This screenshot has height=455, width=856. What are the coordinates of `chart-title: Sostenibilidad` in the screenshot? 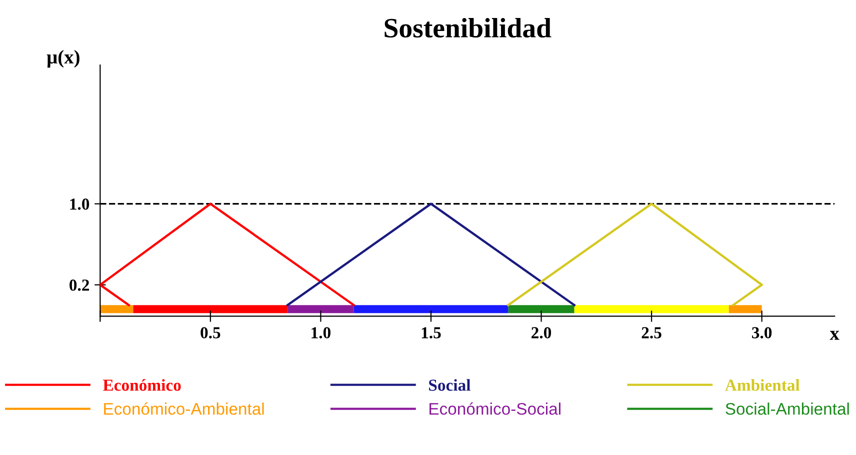 It's located at (468, 28).